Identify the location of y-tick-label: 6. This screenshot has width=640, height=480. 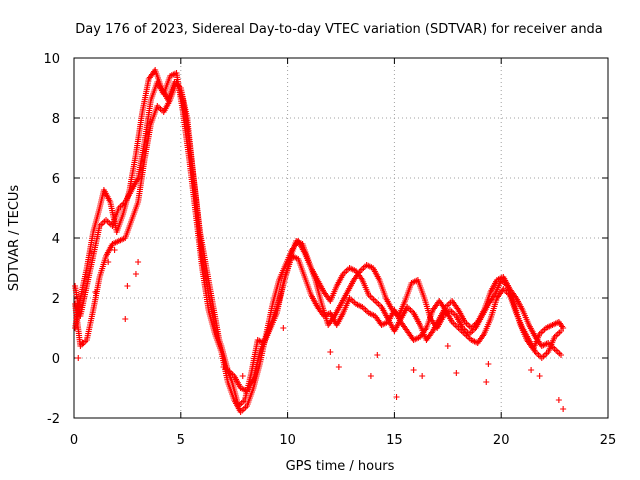
(56, 179).